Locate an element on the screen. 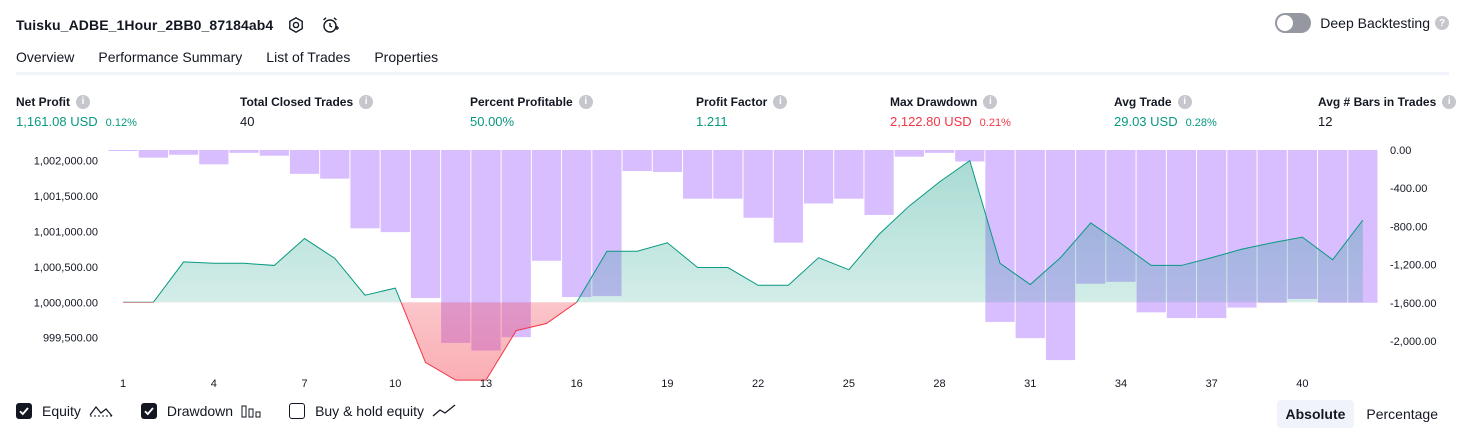 Image resolution: width=1466 pixels, height=438 pixels. drawdown-bars-icon is located at coordinates (251, 411).